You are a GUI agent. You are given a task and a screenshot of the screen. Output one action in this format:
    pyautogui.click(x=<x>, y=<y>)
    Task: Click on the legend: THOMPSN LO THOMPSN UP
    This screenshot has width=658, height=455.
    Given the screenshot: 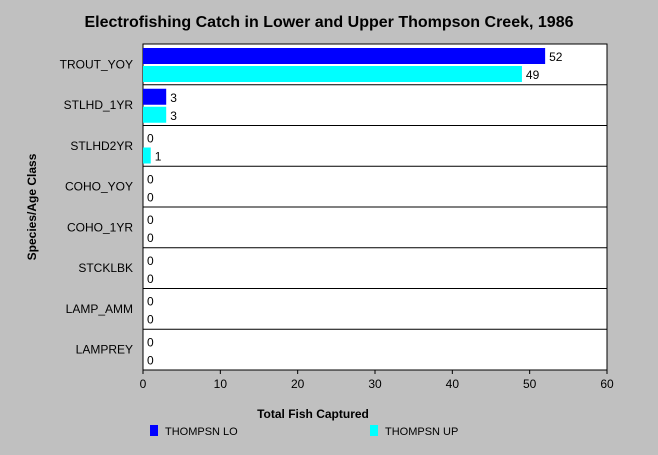 What is the action you would take?
    pyautogui.click(x=304, y=431)
    